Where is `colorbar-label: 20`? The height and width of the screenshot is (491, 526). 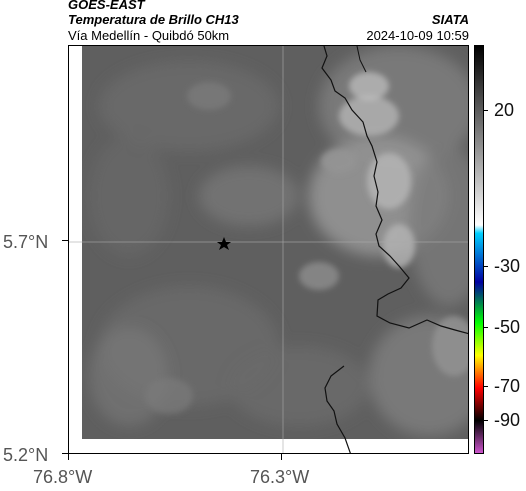 colorbar-label: 20 is located at coordinates (504, 110).